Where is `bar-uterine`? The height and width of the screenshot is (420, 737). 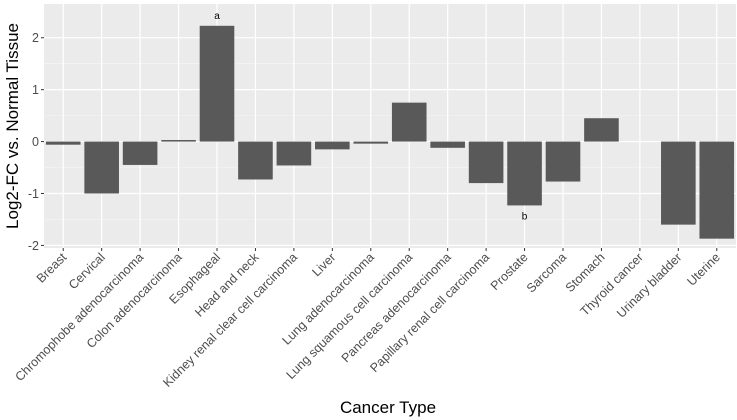
bar-uterine is located at coordinates (717, 190).